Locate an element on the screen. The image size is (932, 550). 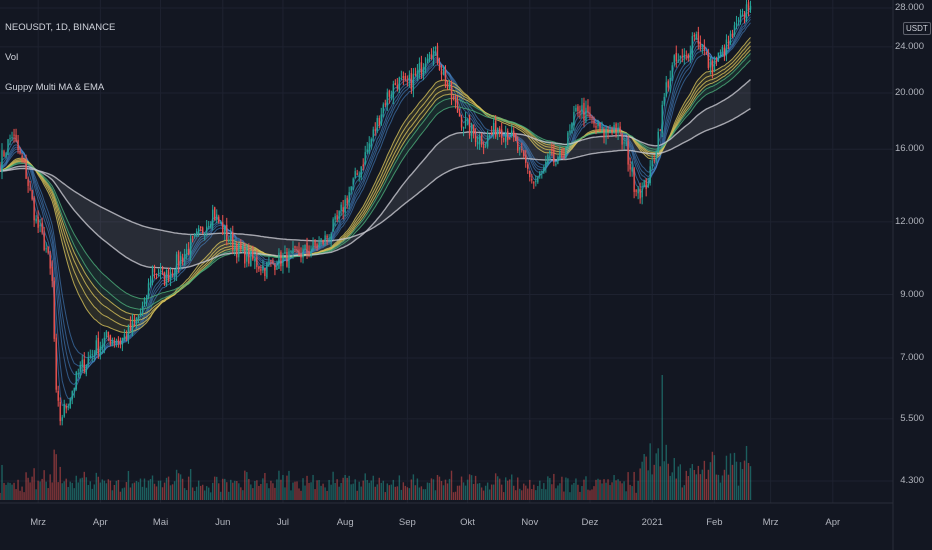
legend-symbol: NEOUSDT, 1D, BINANCE is located at coordinates (60, 27).